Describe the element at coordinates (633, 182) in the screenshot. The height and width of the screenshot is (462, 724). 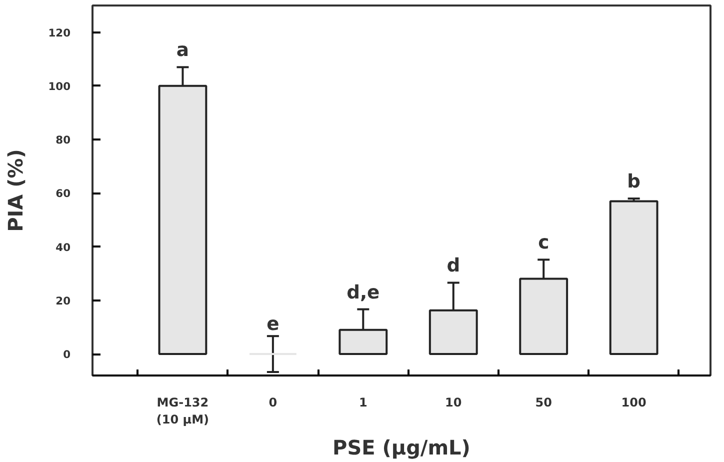
I see `annotation: b` at that location.